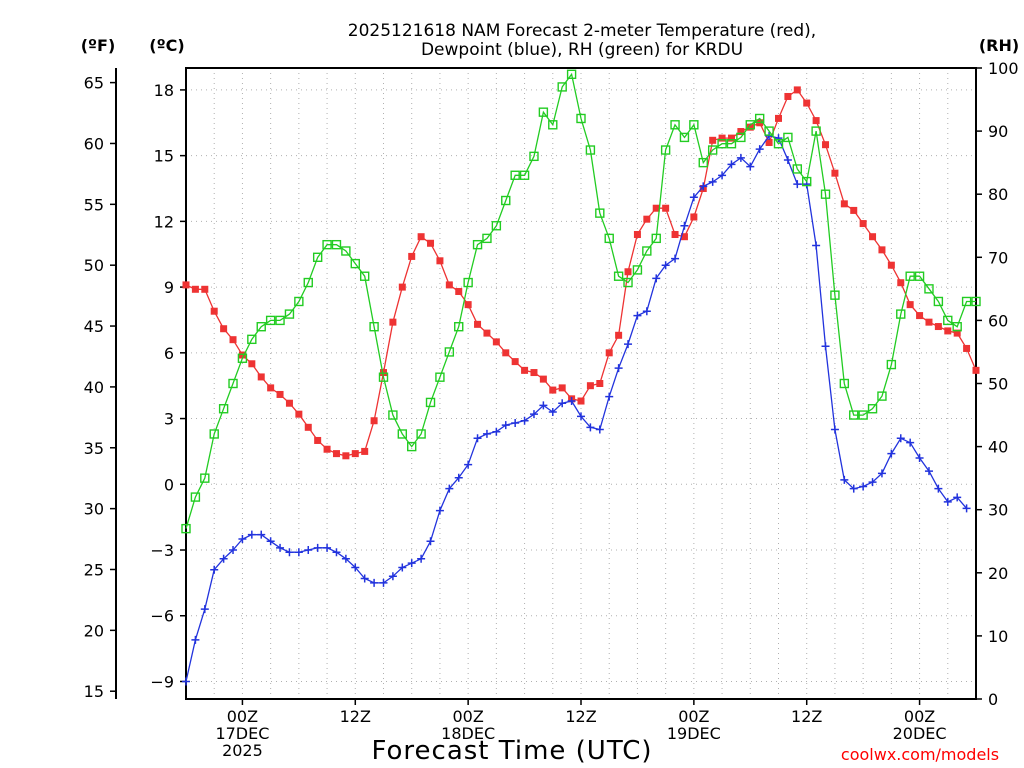  Describe the element at coordinates (998, 320) in the screenshot. I see `rh-tick-label: 60` at that location.